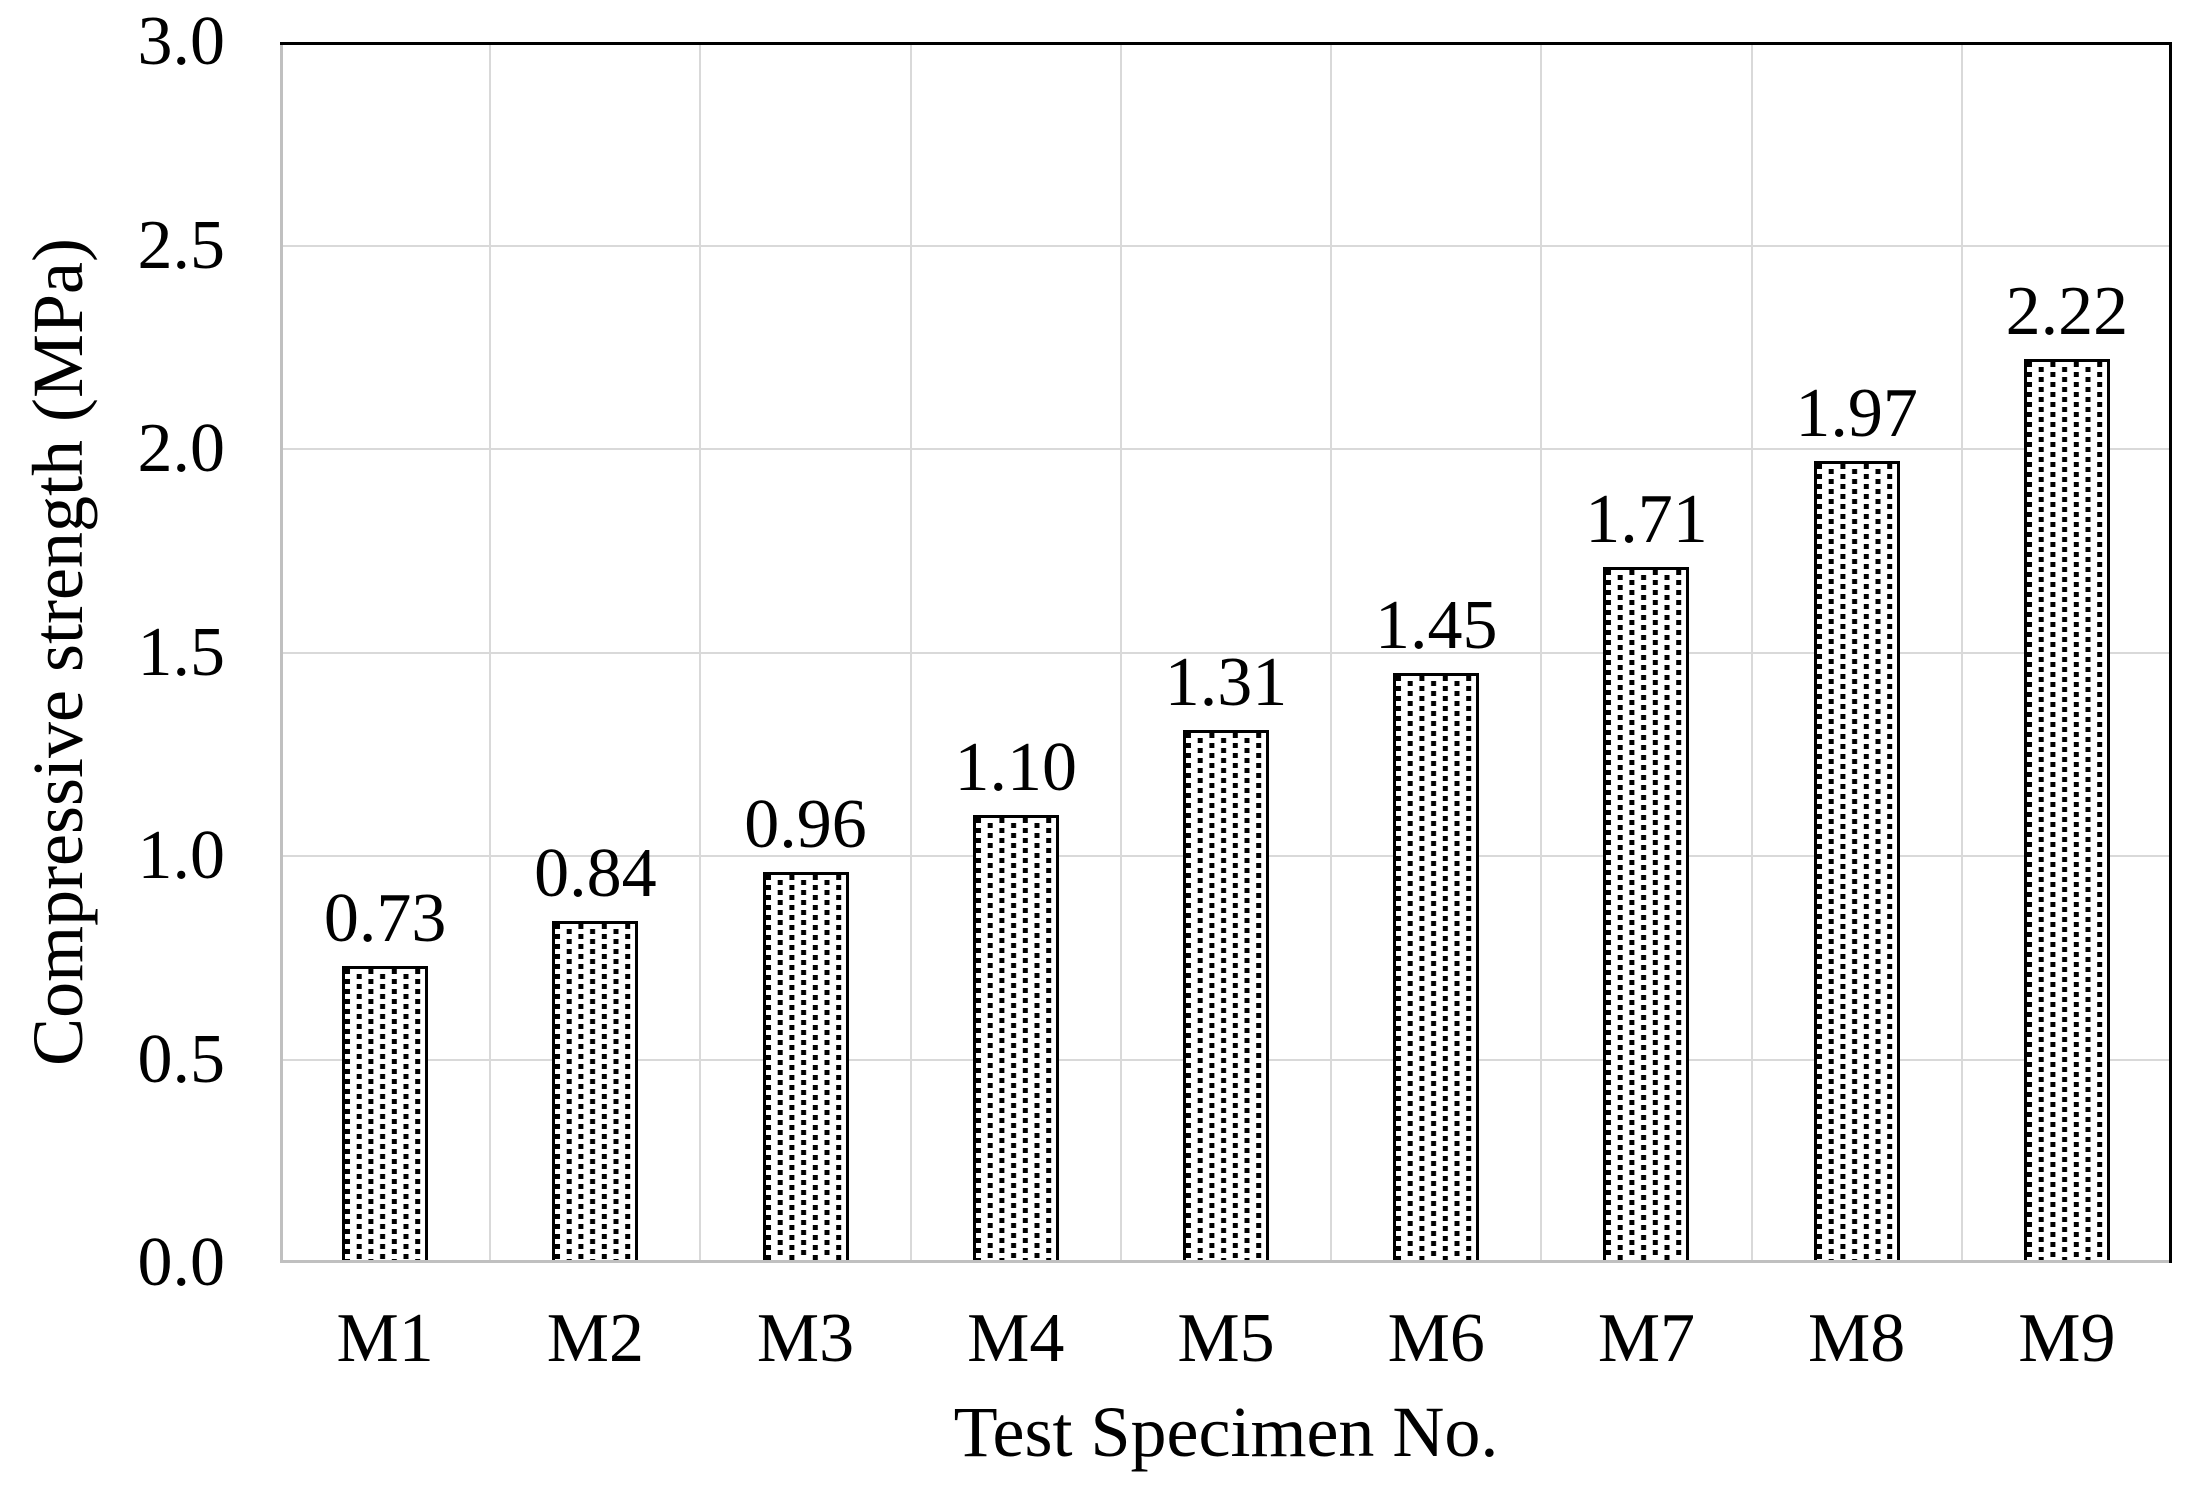 The image size is (2190, 1486). What do you see at coordinates (181, 1059) in the screenshot?
I see `y-tick-label: 0.5` at bounding box center [181, 1059].